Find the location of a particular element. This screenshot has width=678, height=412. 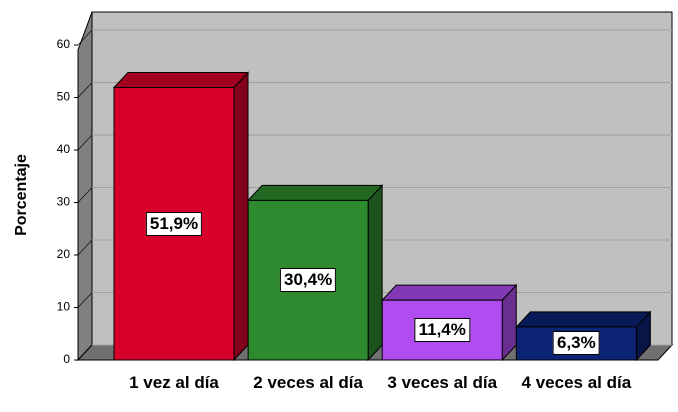

y-tick-label: 50 is located at coordinates (64, 97).